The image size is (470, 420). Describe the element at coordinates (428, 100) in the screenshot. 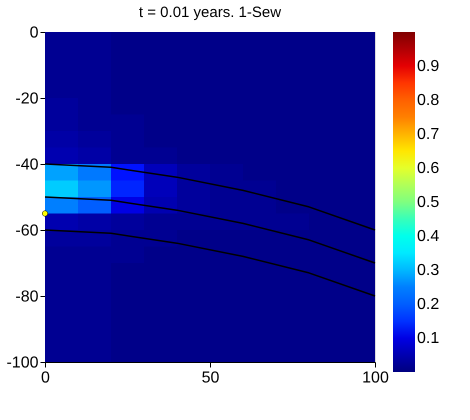

I see `color-bar-label: 0.8` at that location.